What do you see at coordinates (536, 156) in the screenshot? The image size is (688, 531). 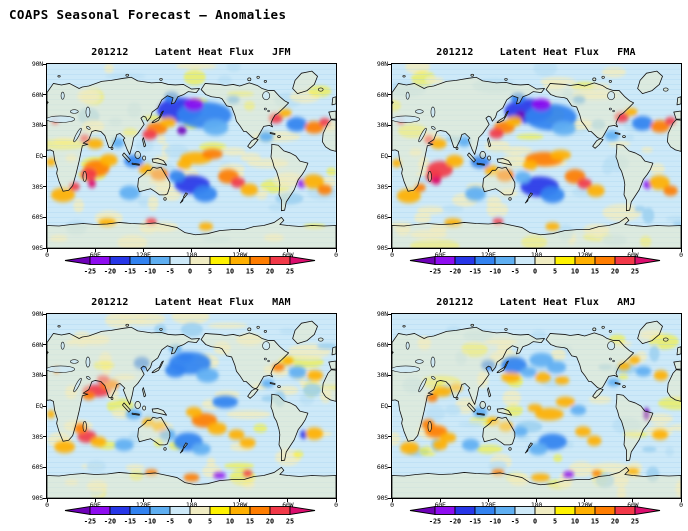 I see `map-canvas-fma` at bounding box center [536, 156].